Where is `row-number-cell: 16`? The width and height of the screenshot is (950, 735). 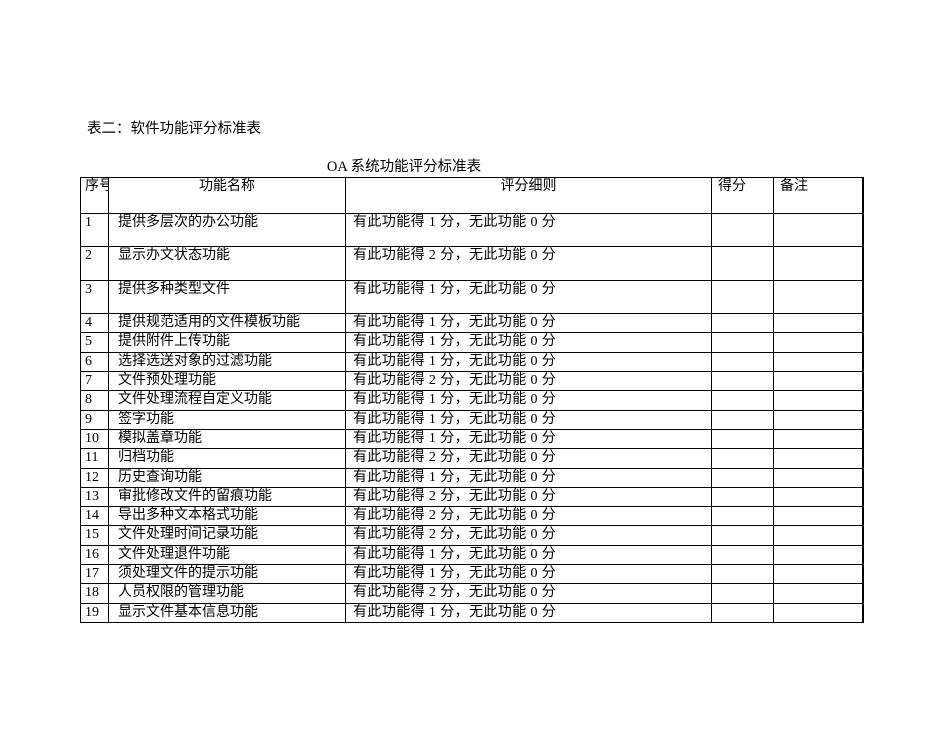 row-number-cell: 16 is located at coordinates (94, 555).